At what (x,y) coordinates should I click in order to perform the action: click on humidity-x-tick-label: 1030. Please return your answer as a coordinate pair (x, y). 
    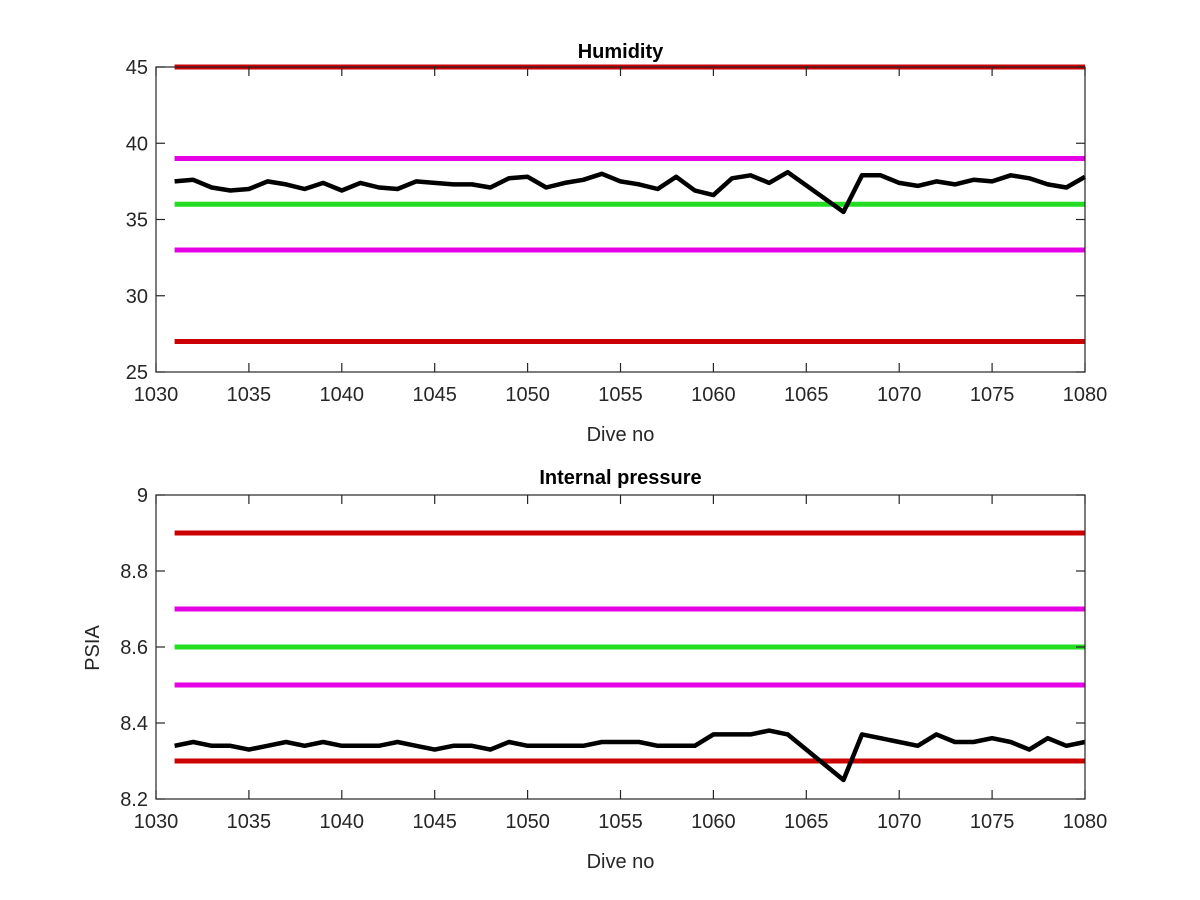
    Looking at the image, I should click on (156, 395).